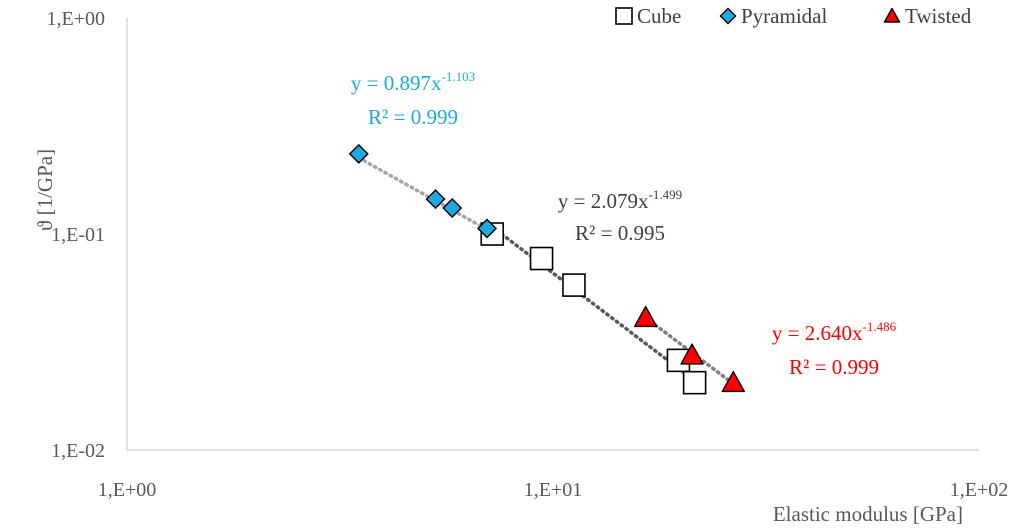 The width and height of the screenshot is (1024, 531). What do you see at coordinates (880, 326) in the screenshot?
I see `twisted-equation-exponent: -1.486` at bounding box center [880, 326].